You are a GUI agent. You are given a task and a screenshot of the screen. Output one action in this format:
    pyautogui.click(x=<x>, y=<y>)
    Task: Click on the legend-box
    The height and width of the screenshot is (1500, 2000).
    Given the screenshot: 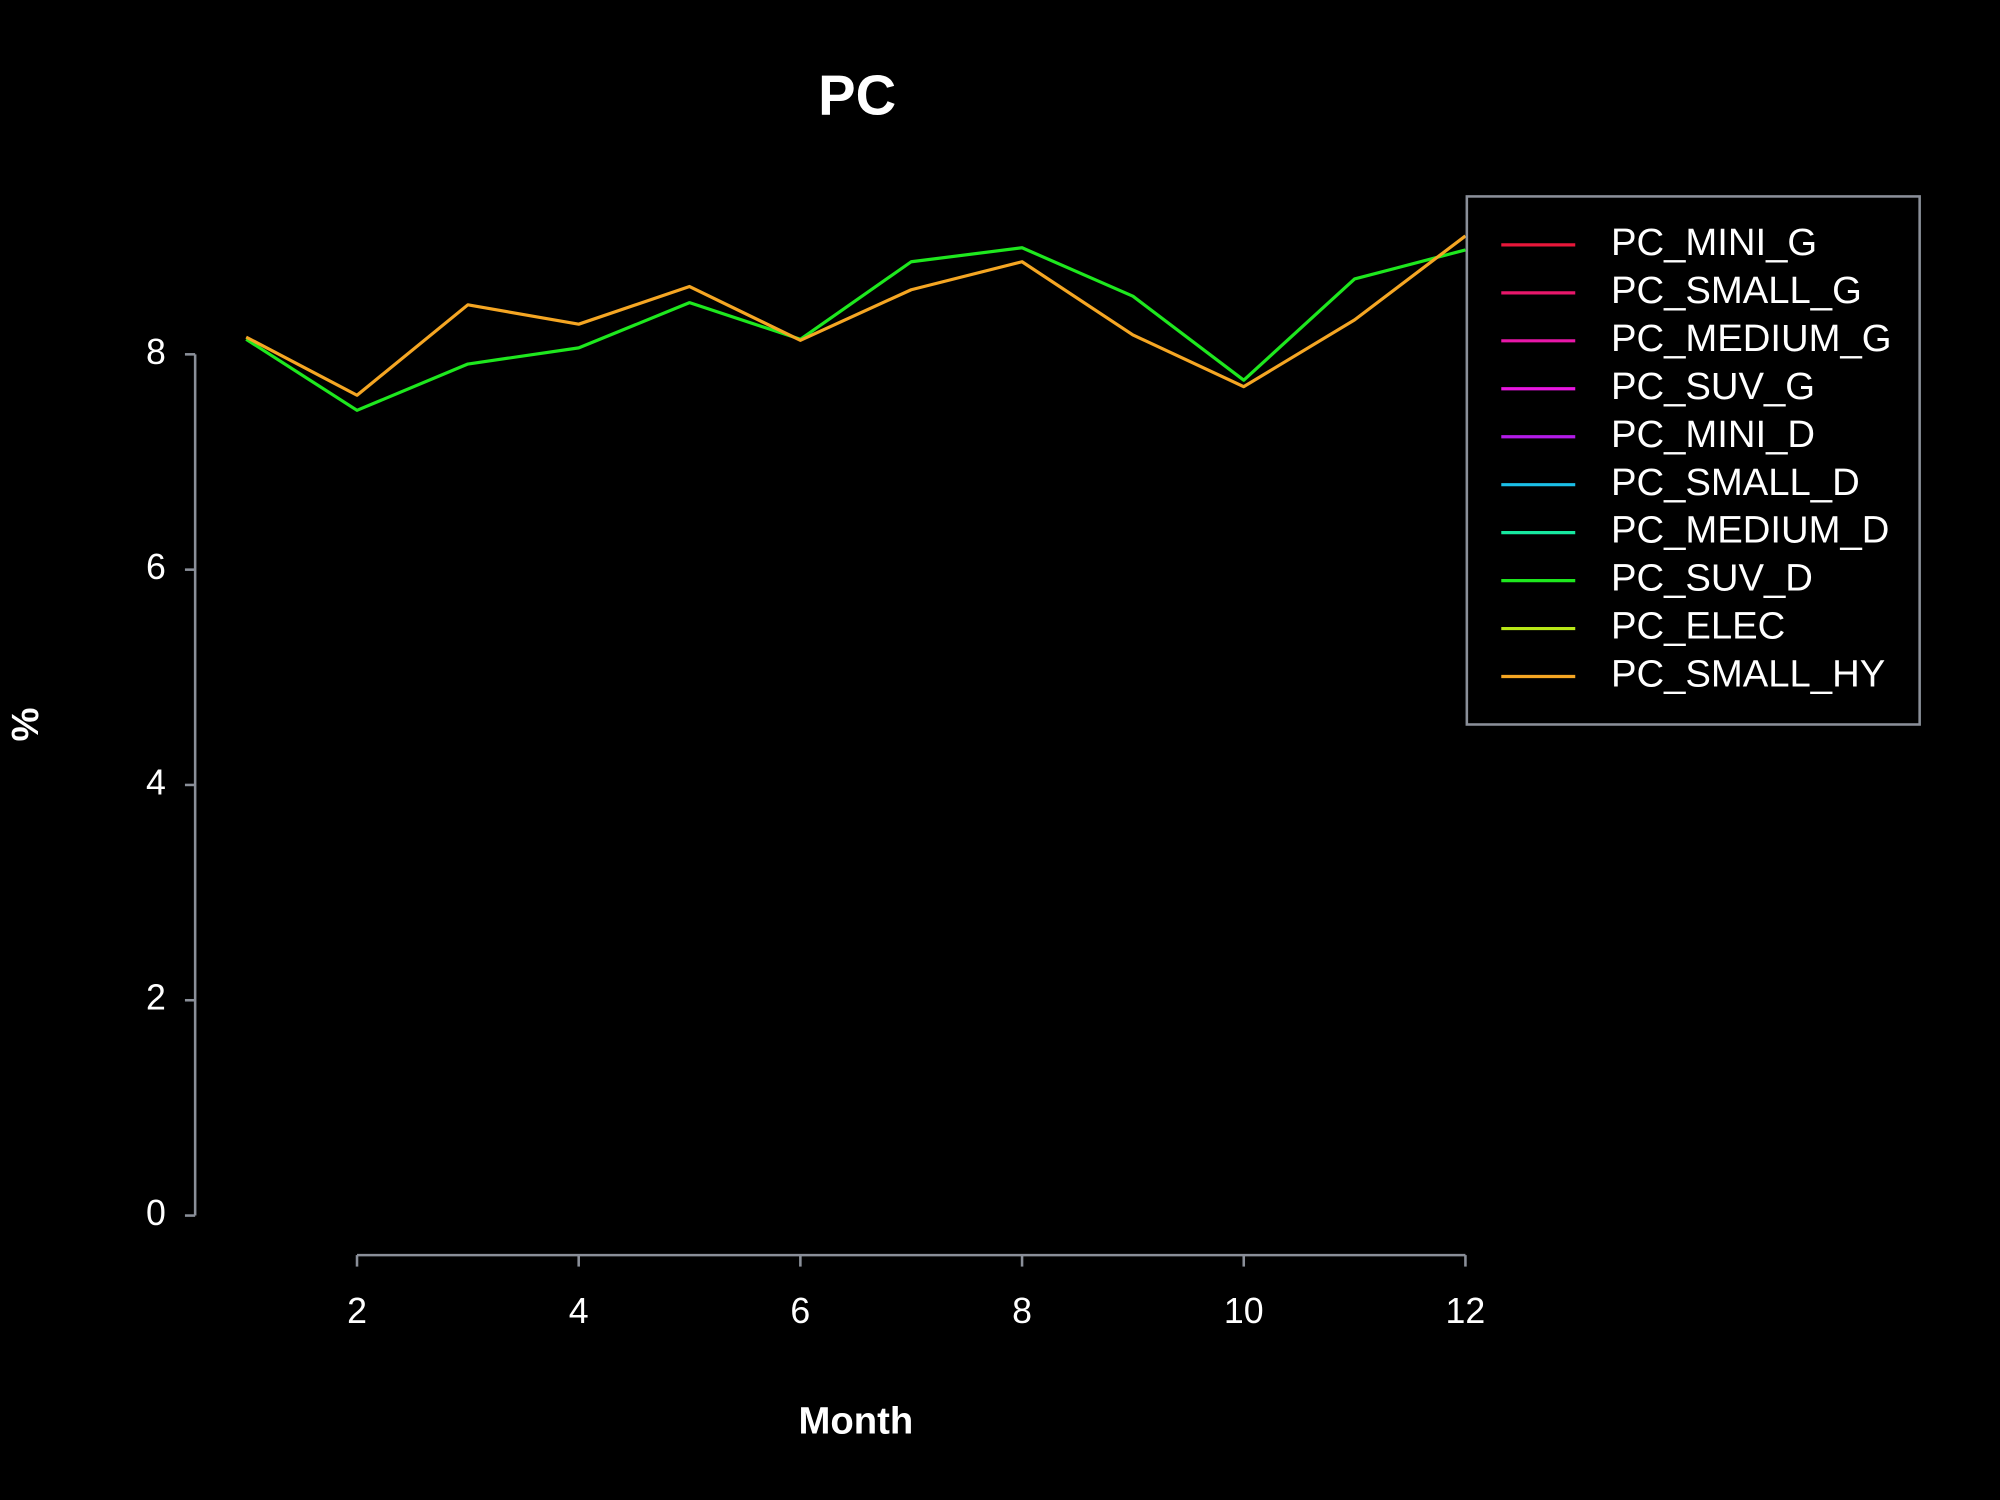 What is the action you would take?
    pyautogui.click(x=1693, y=460)
    